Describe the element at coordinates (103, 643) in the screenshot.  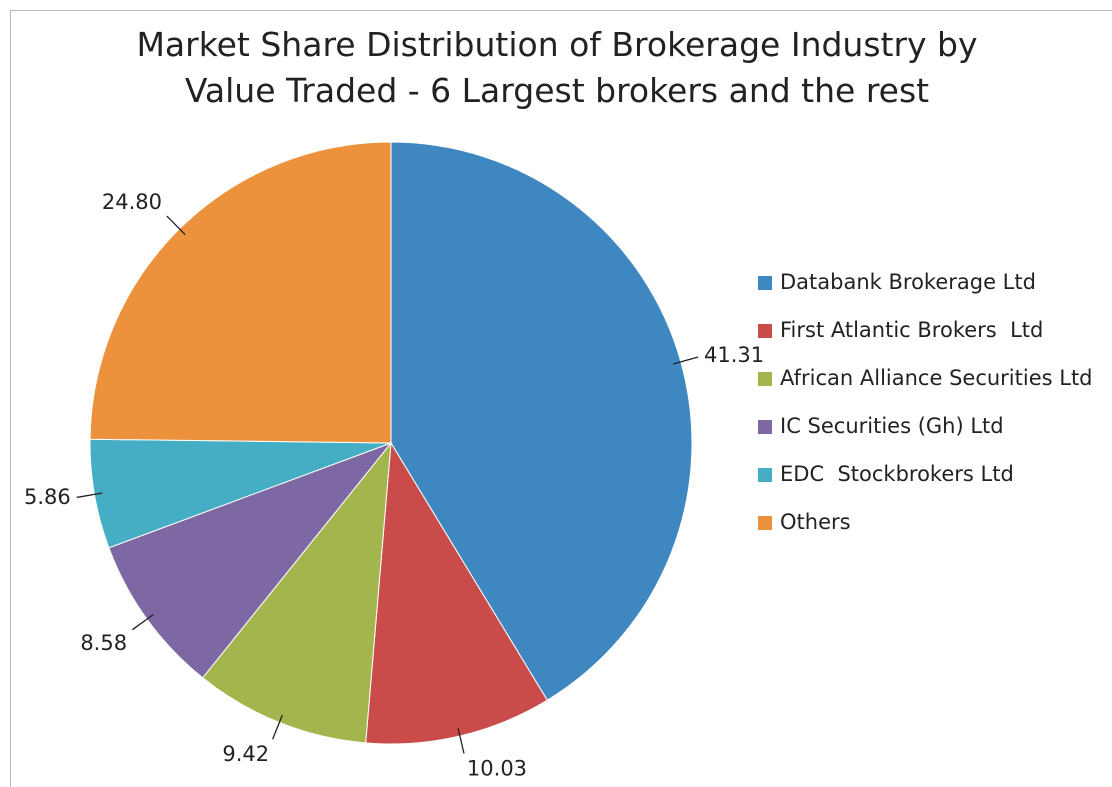
I see `data-label: 8.58` at that location.